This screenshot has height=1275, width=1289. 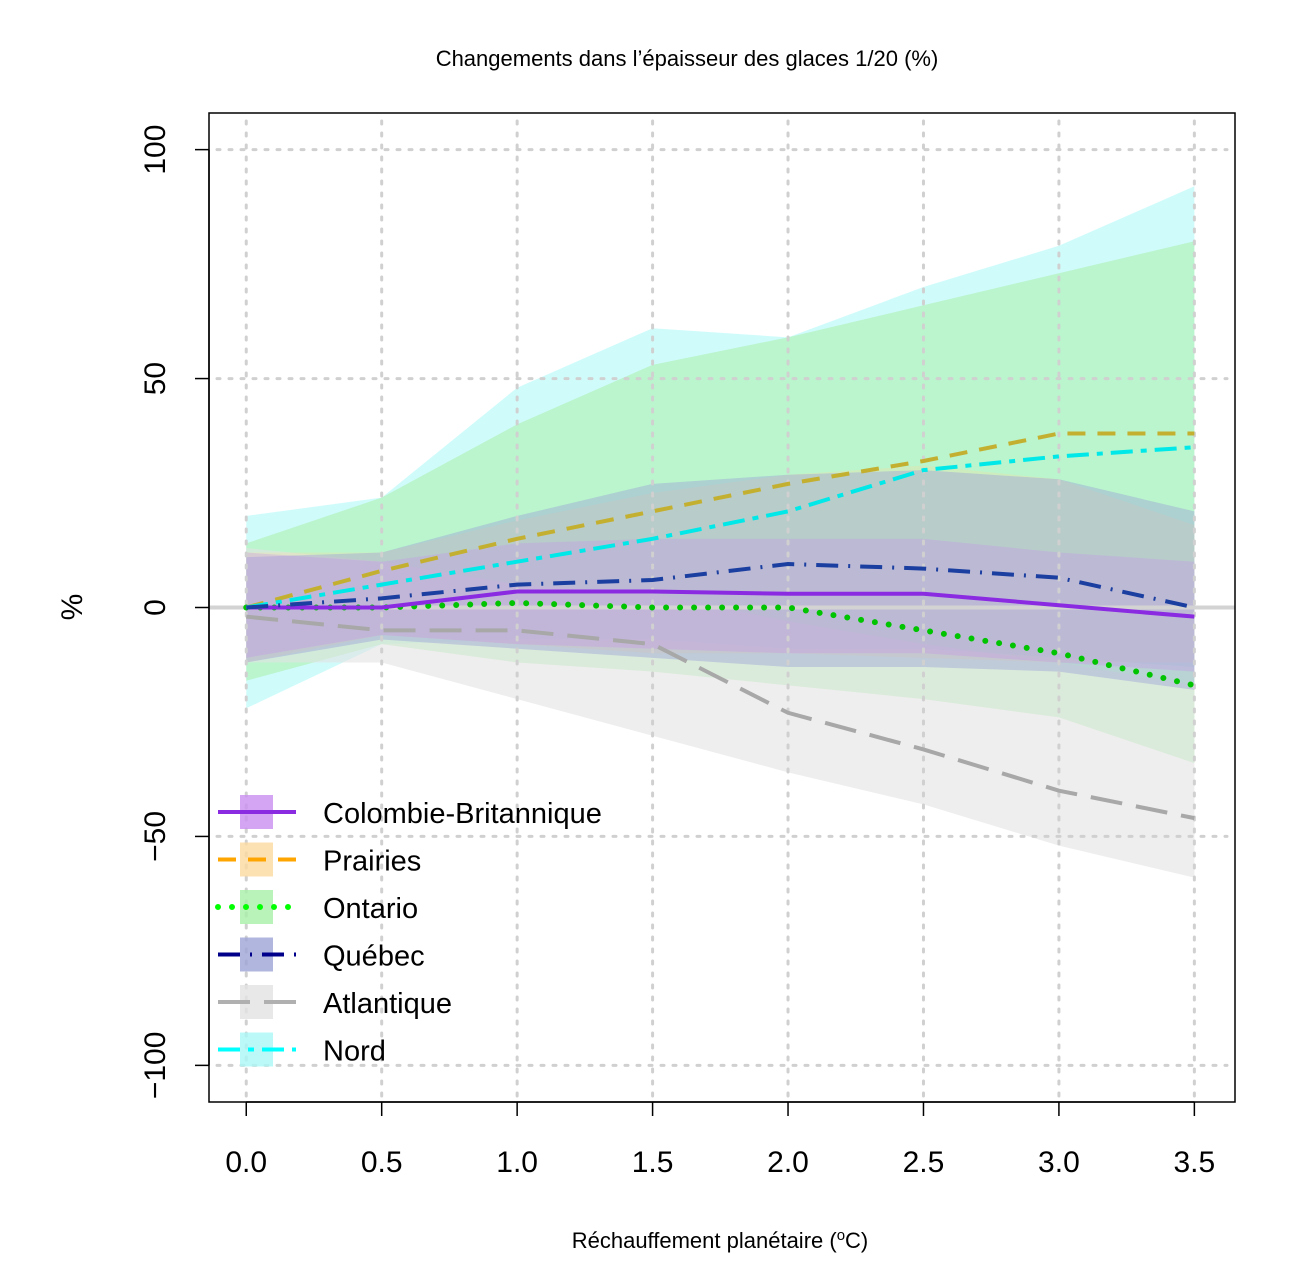 I want to click on x-tick-label: 1.0, so click(x=517, y=1162).